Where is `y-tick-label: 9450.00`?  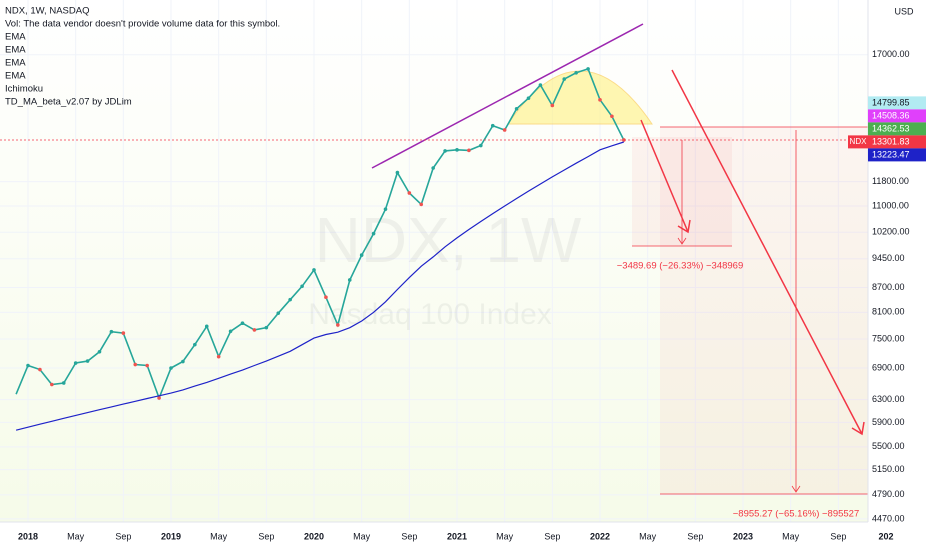
y-tick-label: 9450.00 is located at coordinates (888, 258).